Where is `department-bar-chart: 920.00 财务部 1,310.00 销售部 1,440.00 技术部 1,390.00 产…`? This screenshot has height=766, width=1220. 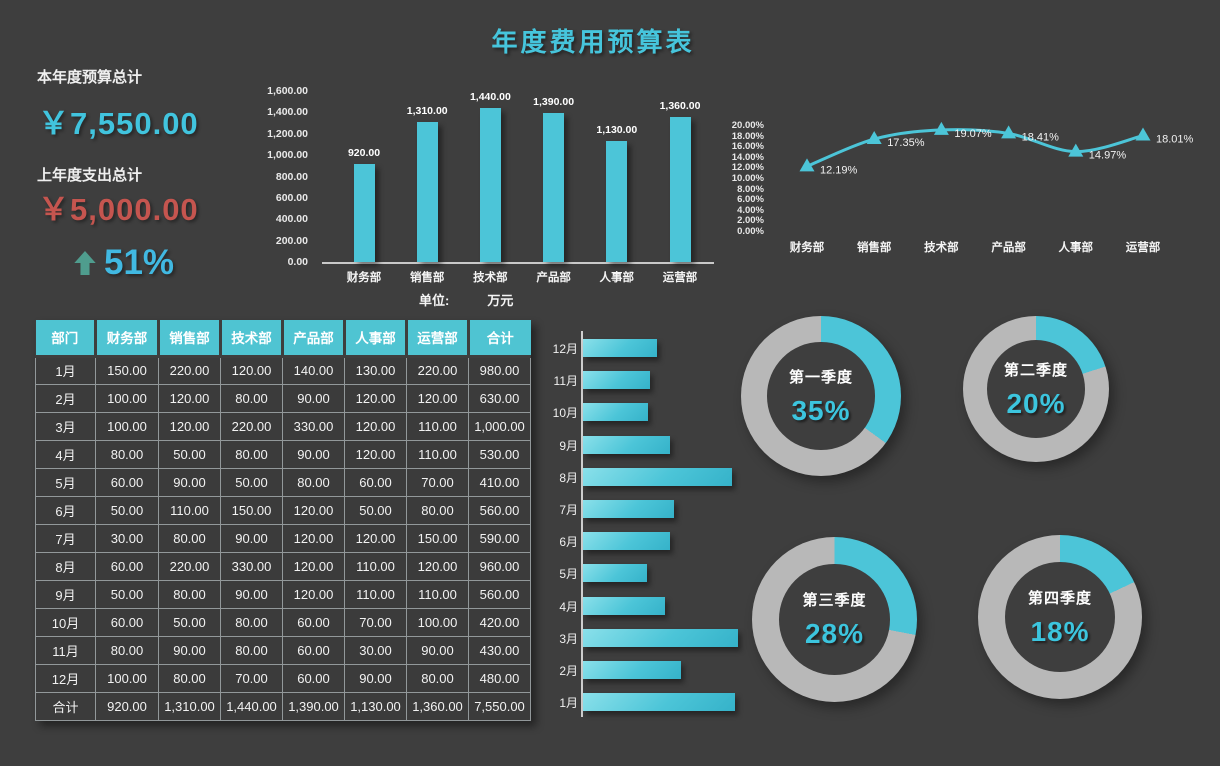 department-bar-chart: 920.00 财务部 1,310.00 销售部 1,440.00 技术部 1,390.00 产… is located at coordinates (520, 191).